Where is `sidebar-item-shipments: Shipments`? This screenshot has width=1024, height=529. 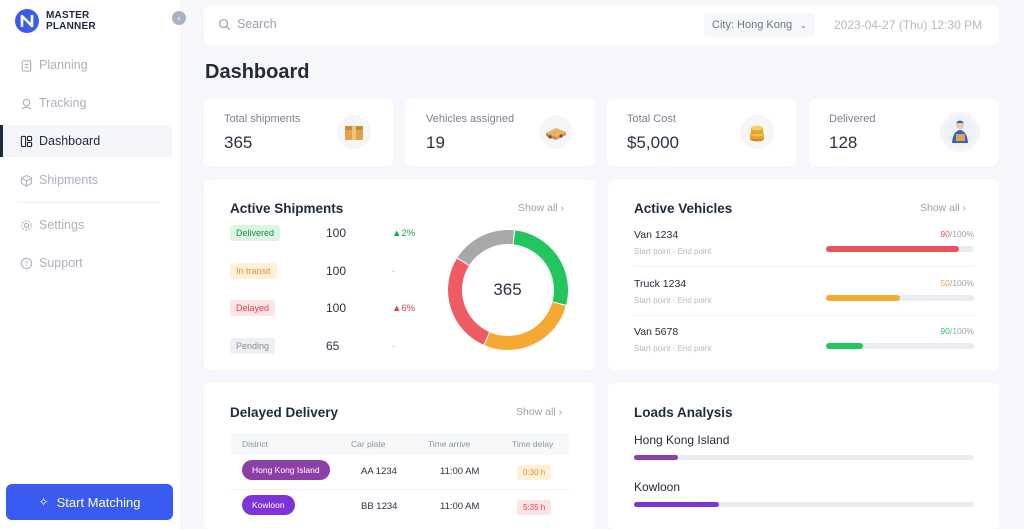 sidebar-item-shipments: Shipments is located at coordinates (86, 180).